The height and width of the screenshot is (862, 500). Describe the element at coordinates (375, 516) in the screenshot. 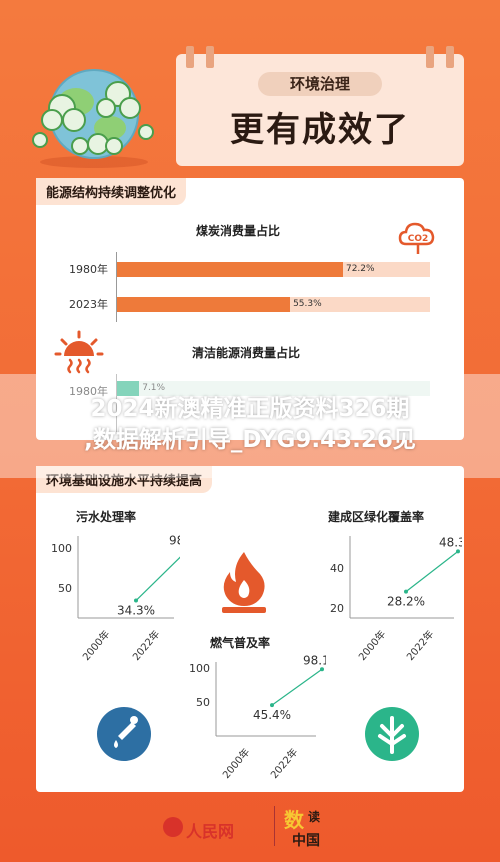

I see `green-title: 建成区绿化覆盖率` at that location.